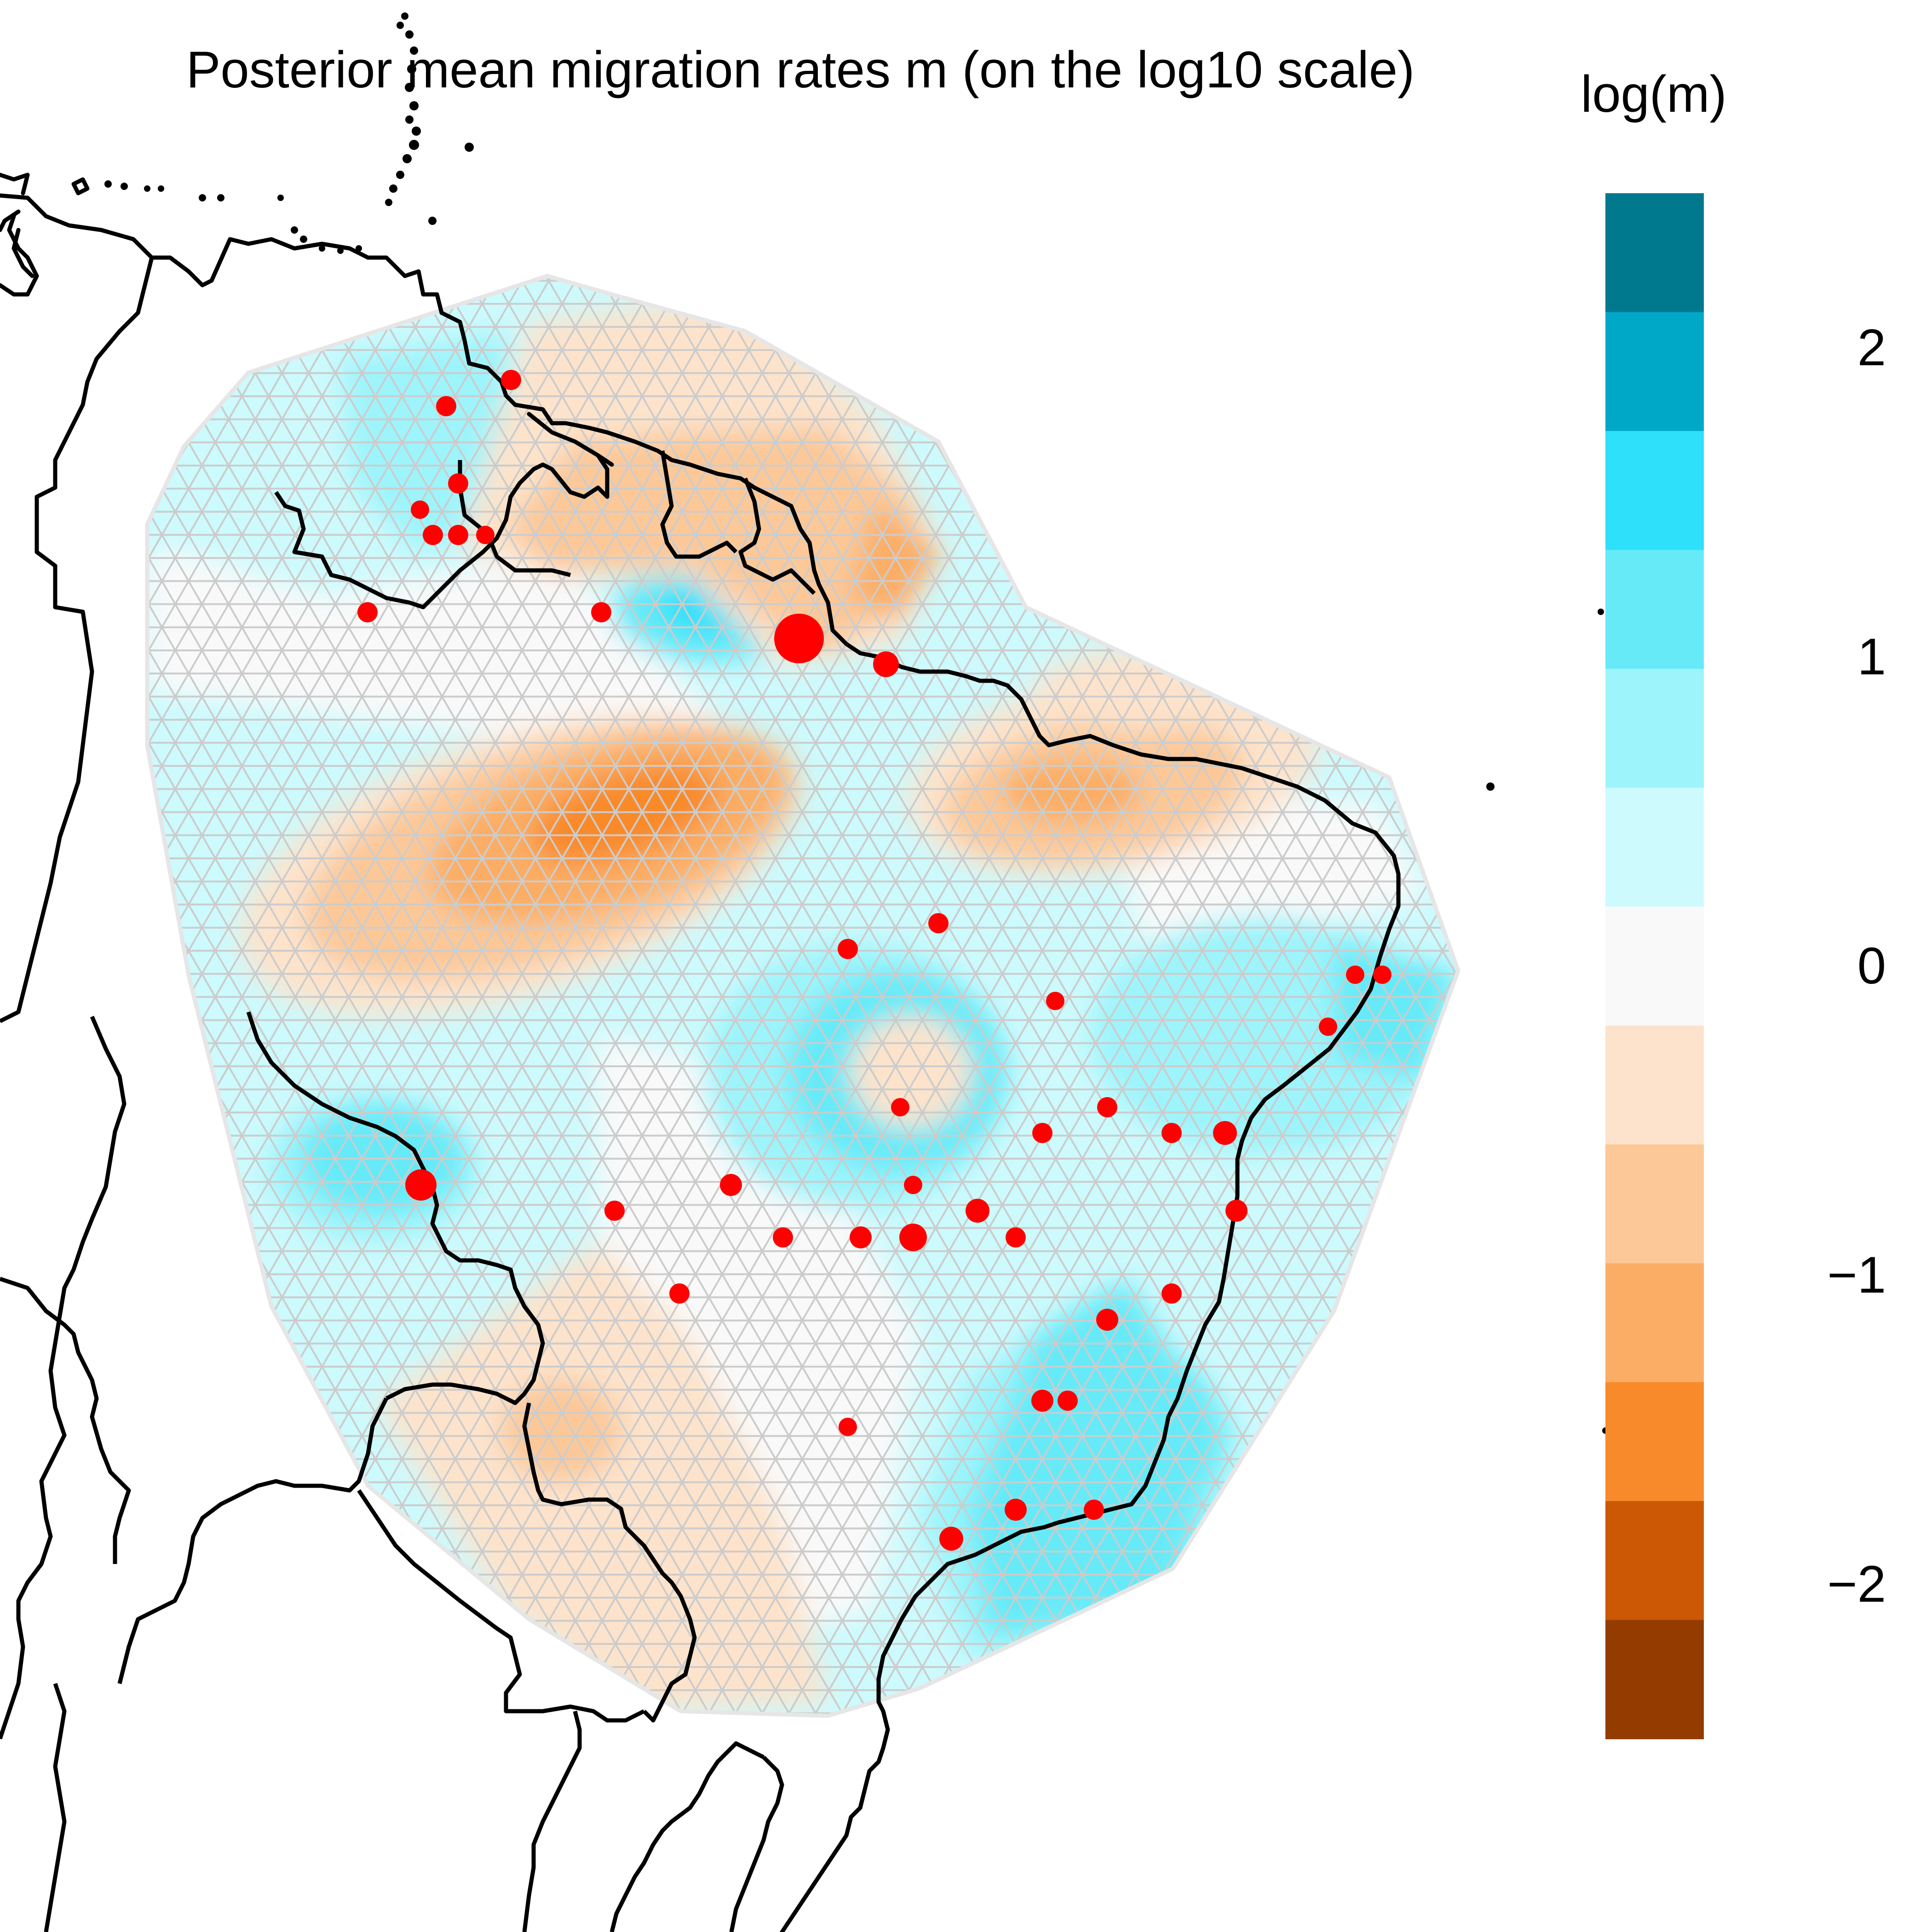  Describe the element at coordinates (1856, 1584) in the screenshot. I see `legend-tick-label: −2` at that location.